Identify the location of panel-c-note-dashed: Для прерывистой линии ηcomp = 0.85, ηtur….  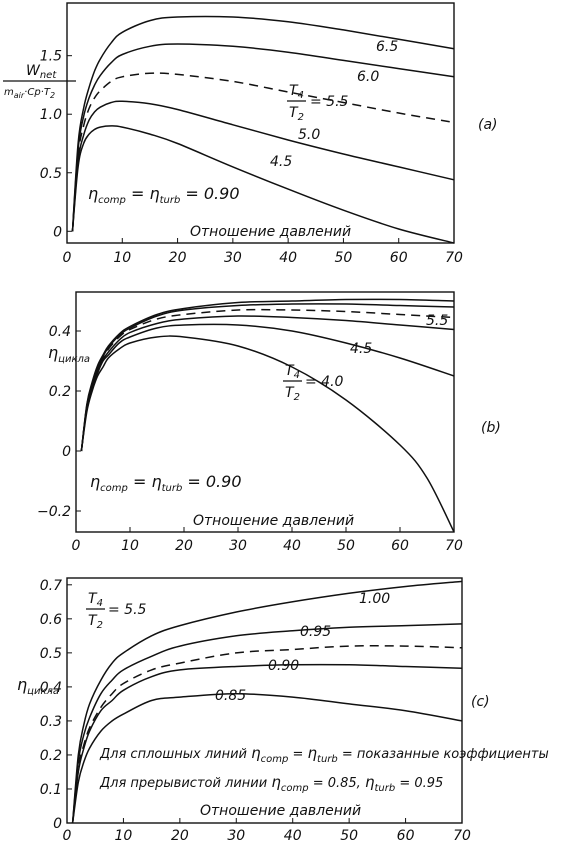
(271, 783).